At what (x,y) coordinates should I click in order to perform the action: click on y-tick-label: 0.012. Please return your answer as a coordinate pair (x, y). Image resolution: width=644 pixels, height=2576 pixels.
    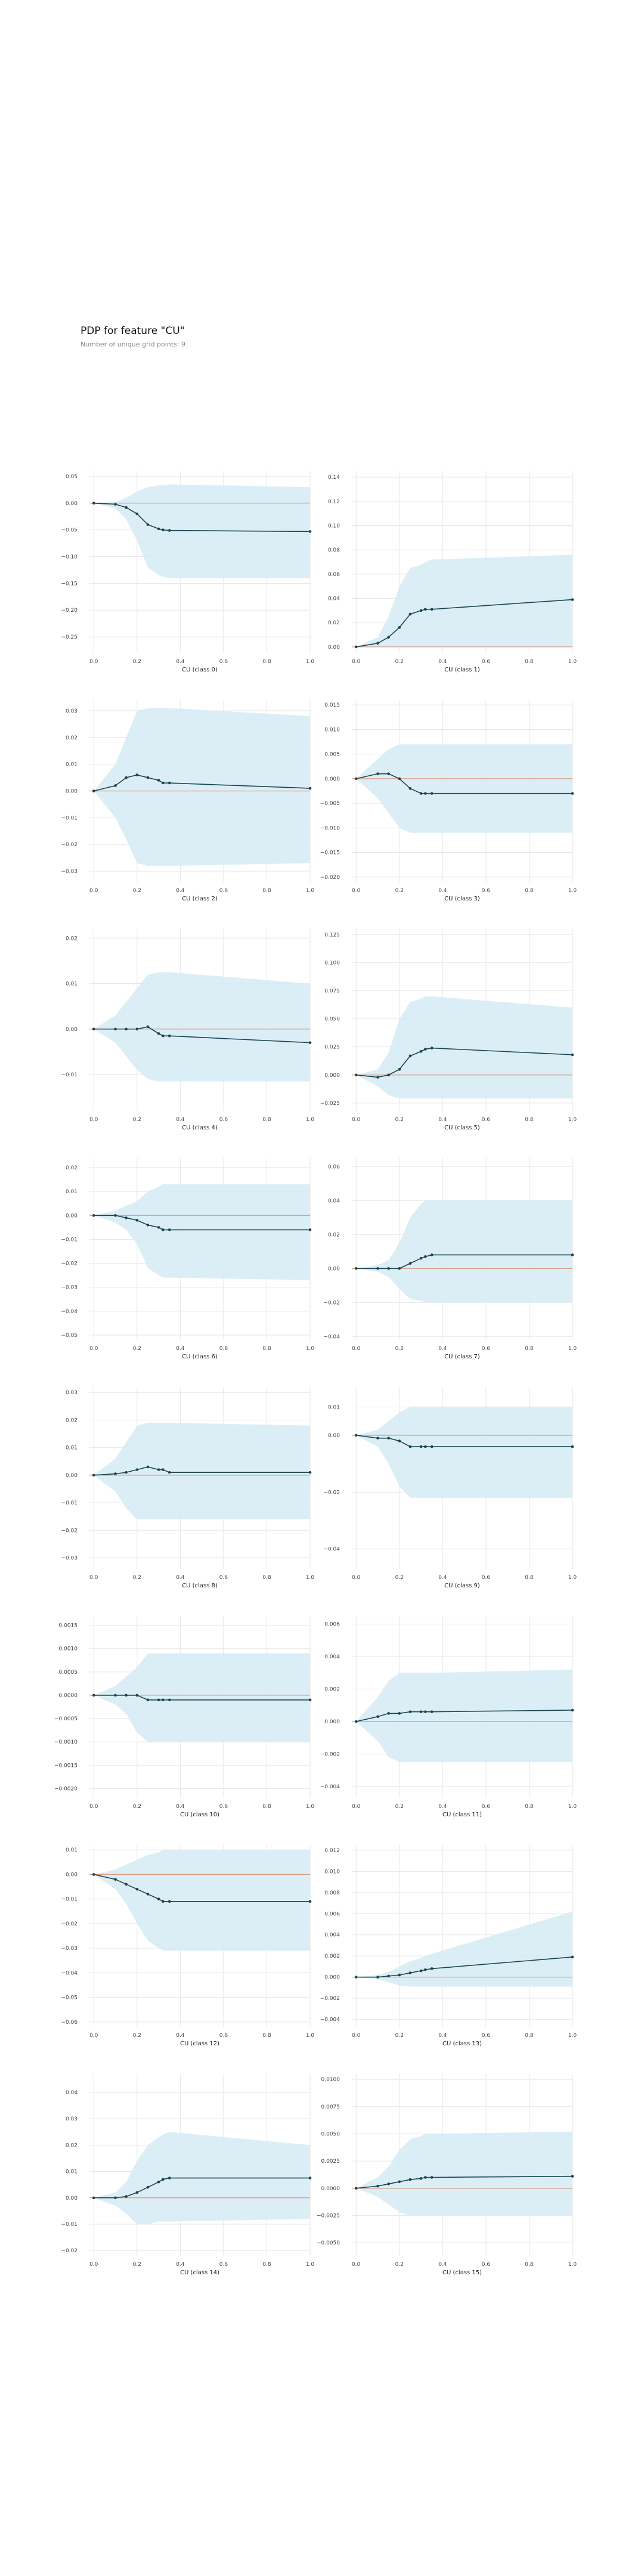
    Looking at the image, I should click on (332, 1851).